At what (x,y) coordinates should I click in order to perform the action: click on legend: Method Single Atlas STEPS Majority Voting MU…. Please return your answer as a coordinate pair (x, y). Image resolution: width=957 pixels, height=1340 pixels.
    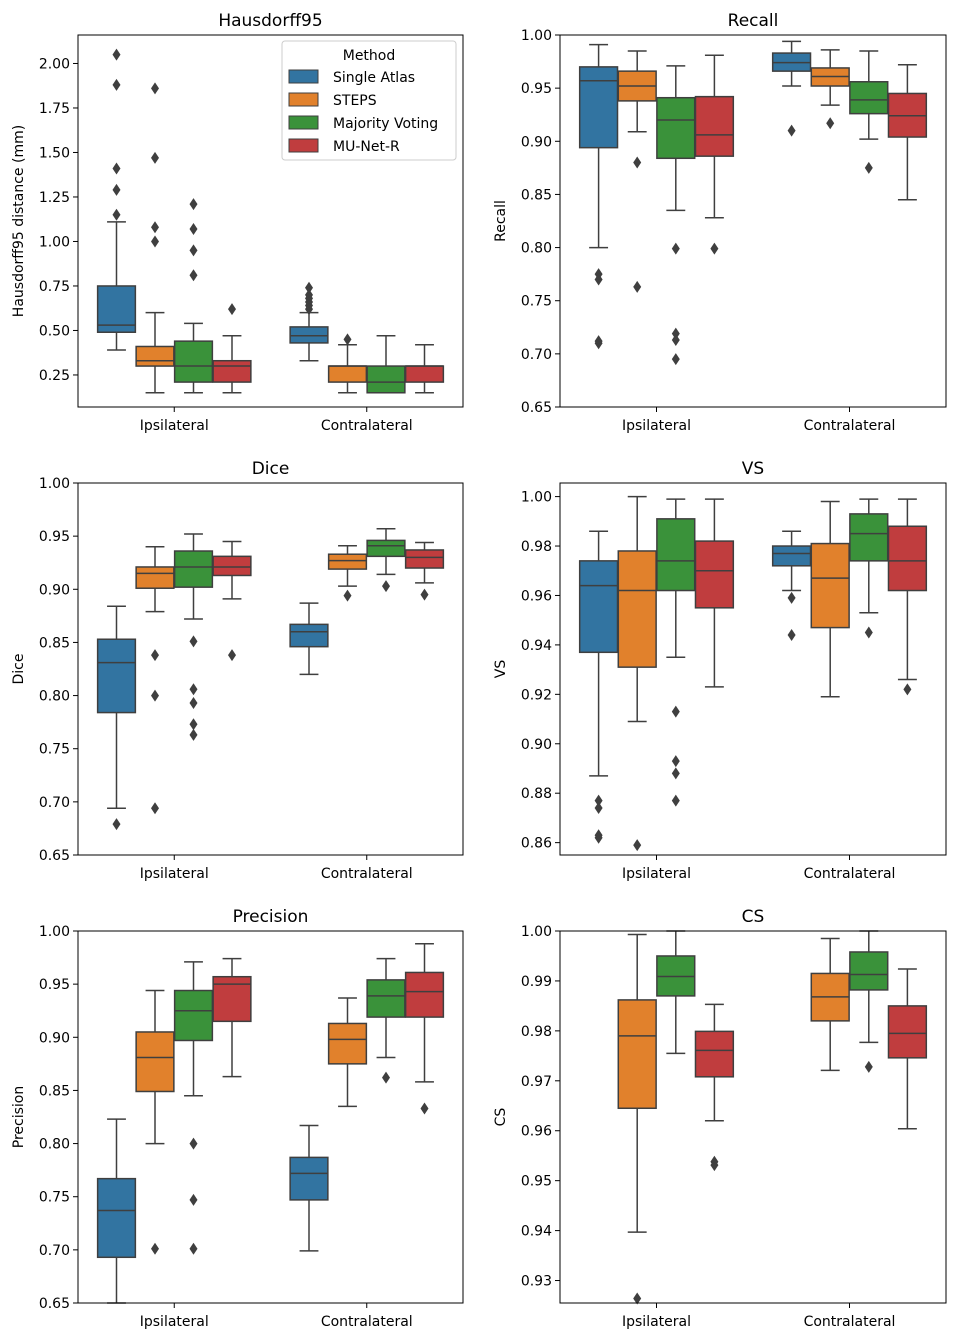
    Looking at the image, I should click on (369, 100).